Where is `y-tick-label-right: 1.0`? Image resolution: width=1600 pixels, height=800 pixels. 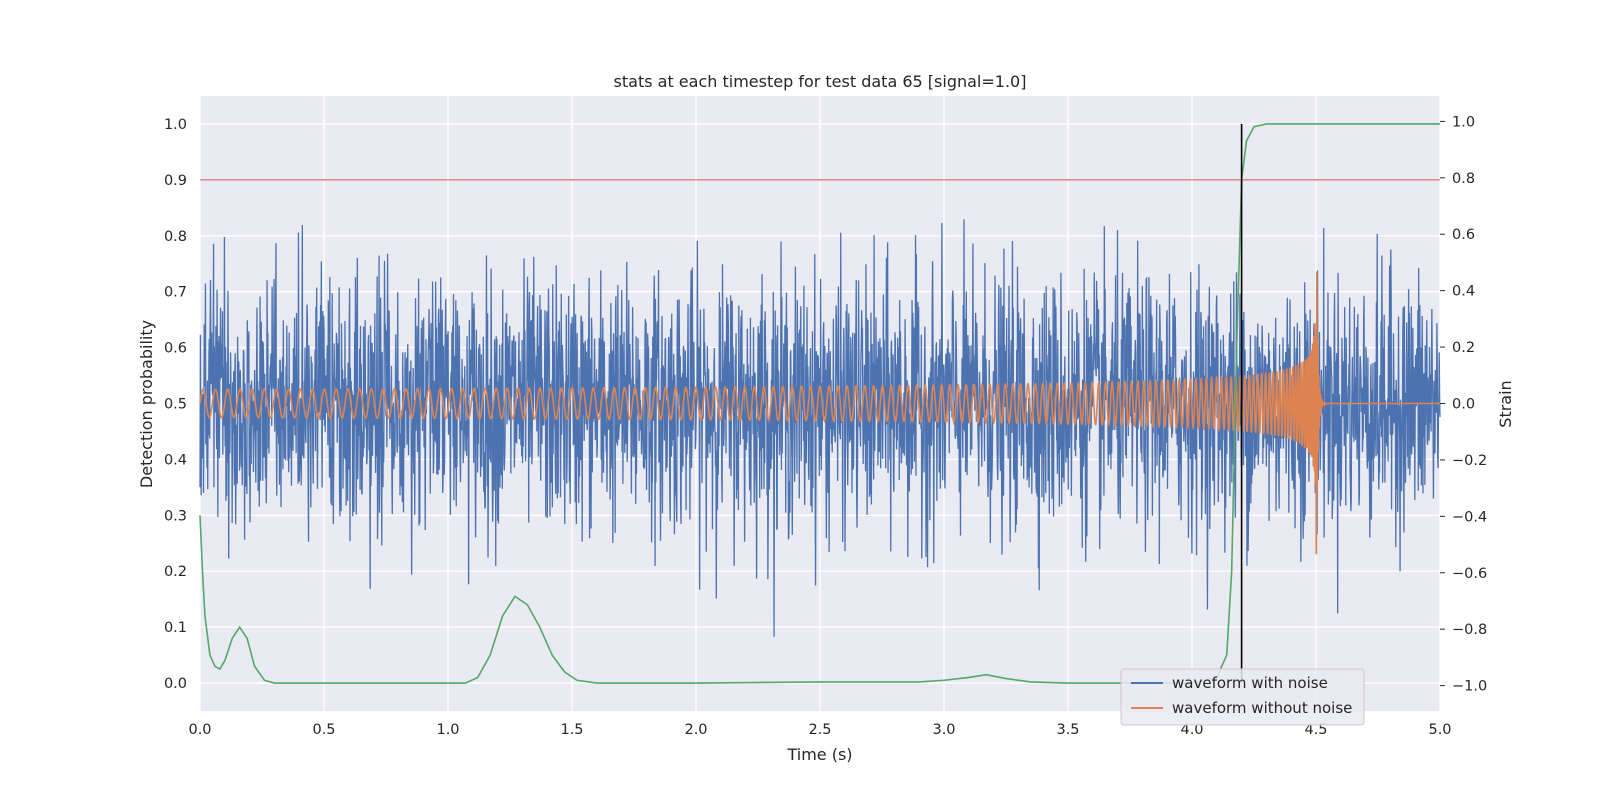
y-tick-label-right: 1.0 is located at coordinates (1463, 122).